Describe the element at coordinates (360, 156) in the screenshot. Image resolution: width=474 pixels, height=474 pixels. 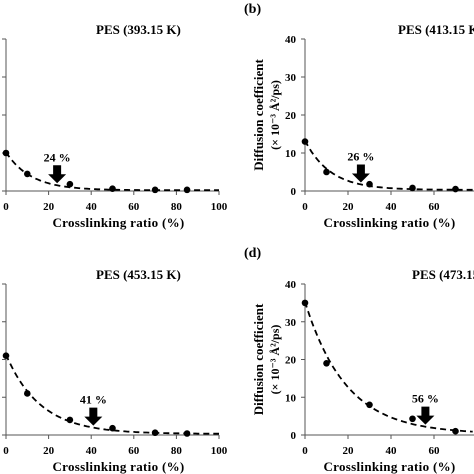
I see `annotation-label: 26 %` at that location.